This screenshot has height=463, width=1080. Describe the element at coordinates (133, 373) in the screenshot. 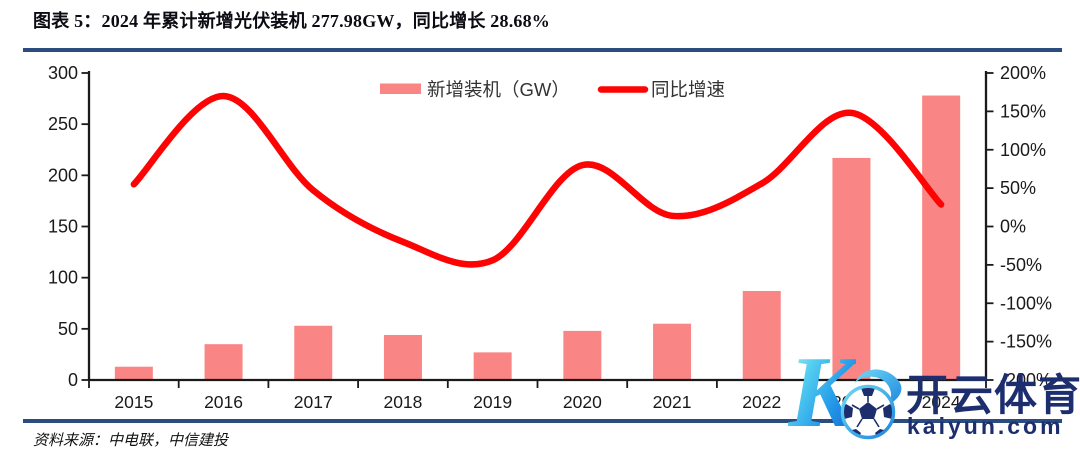

I see `bar-2015` at that location.